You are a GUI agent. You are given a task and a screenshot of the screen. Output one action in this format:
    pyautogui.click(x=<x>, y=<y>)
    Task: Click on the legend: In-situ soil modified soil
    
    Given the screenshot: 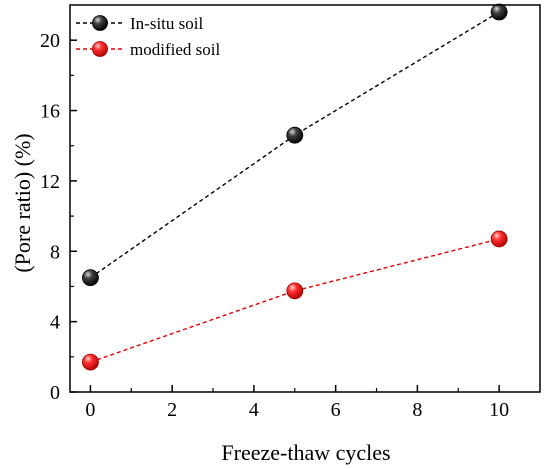 What is the action you would take?
    pyautogui.click(x=148, y=36)
    